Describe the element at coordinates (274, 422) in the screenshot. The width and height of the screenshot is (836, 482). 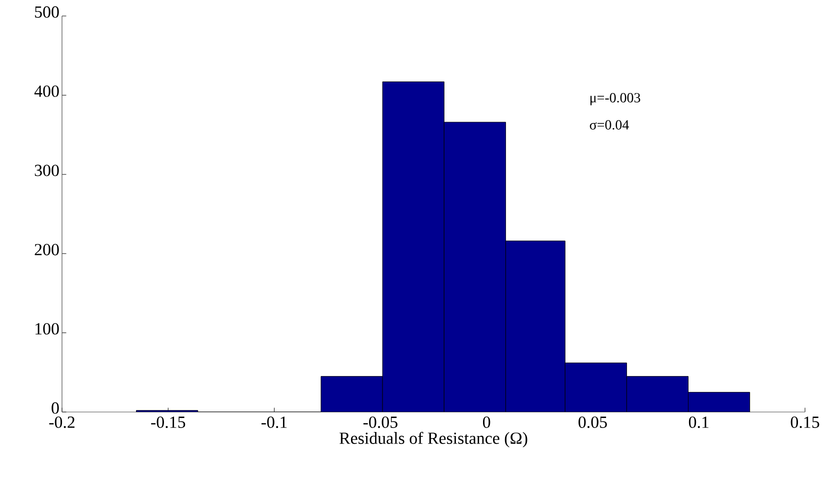
I see `x-tick-label: -0.1` at that location.